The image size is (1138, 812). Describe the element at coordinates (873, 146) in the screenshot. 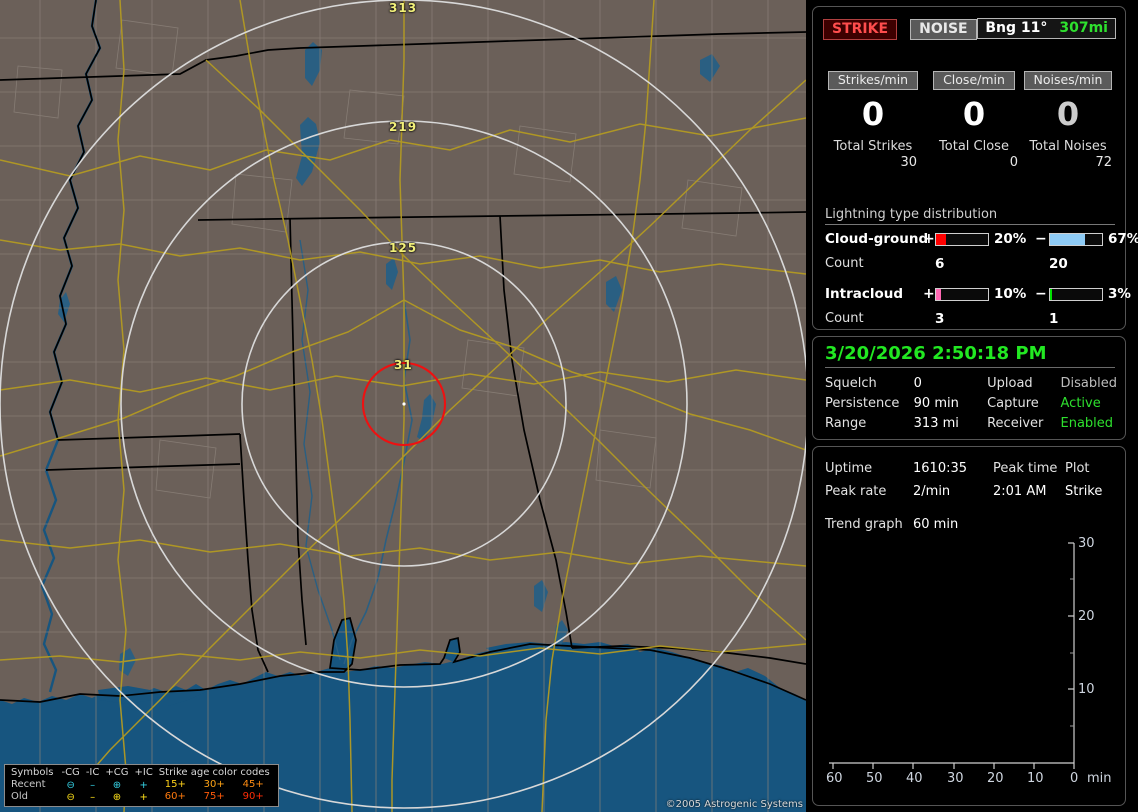

I see `total-strikes-label: Total Strikes` at that location.